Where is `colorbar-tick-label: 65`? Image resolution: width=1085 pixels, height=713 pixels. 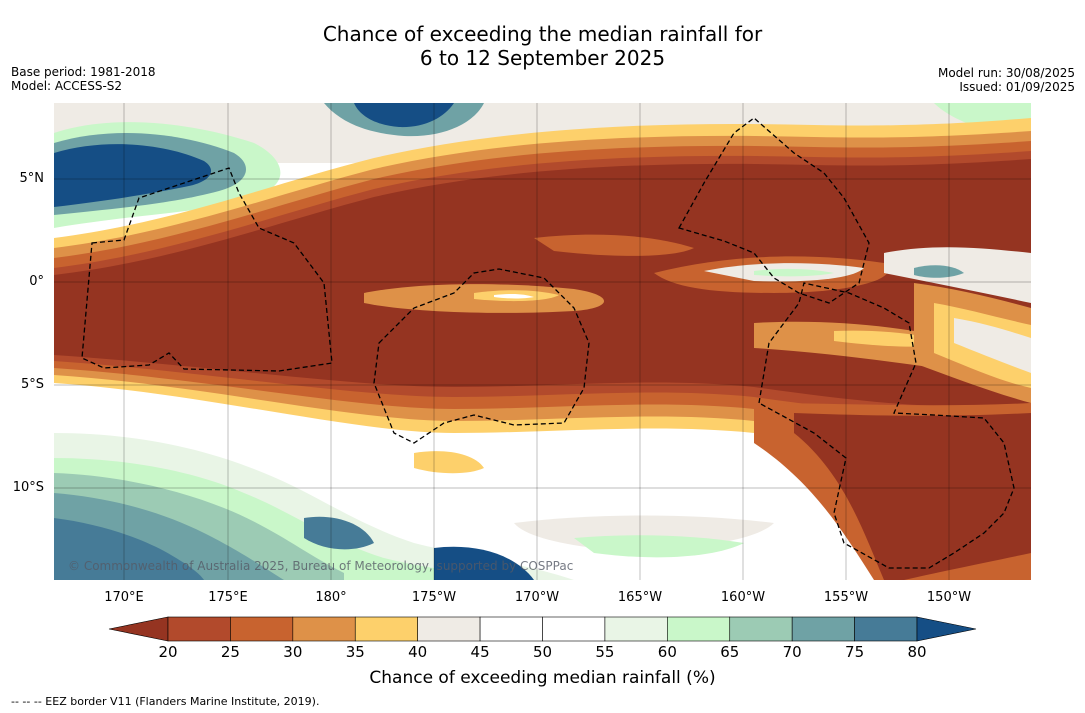 colorbar-tick-label: 65 is located at coordinates (730, 652).